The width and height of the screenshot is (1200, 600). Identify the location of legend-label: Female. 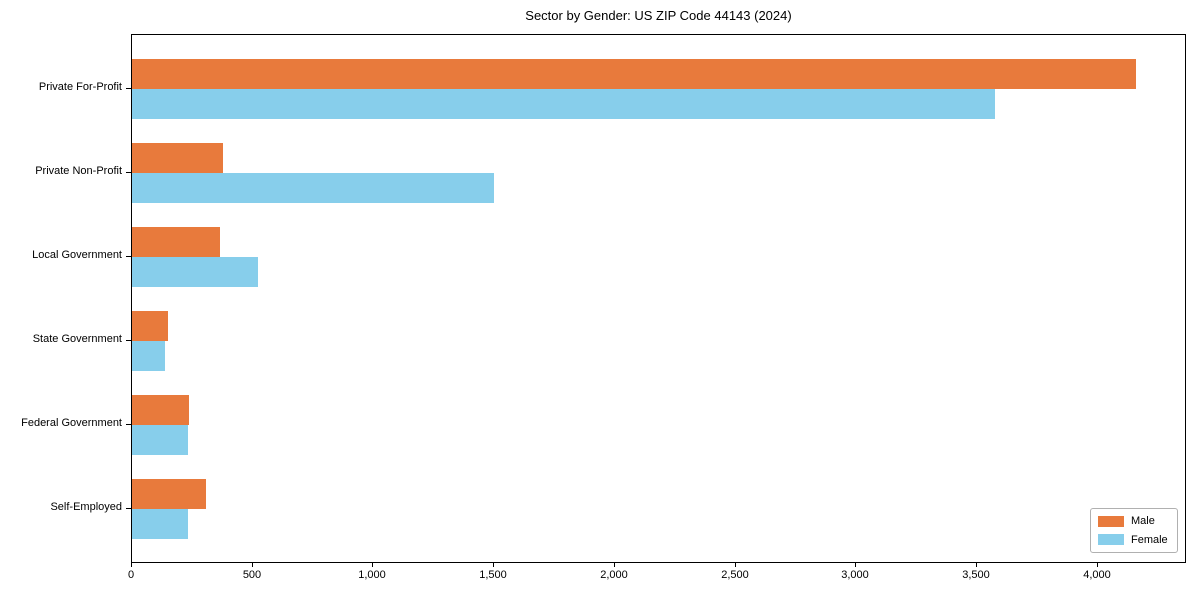
(1149, 539).